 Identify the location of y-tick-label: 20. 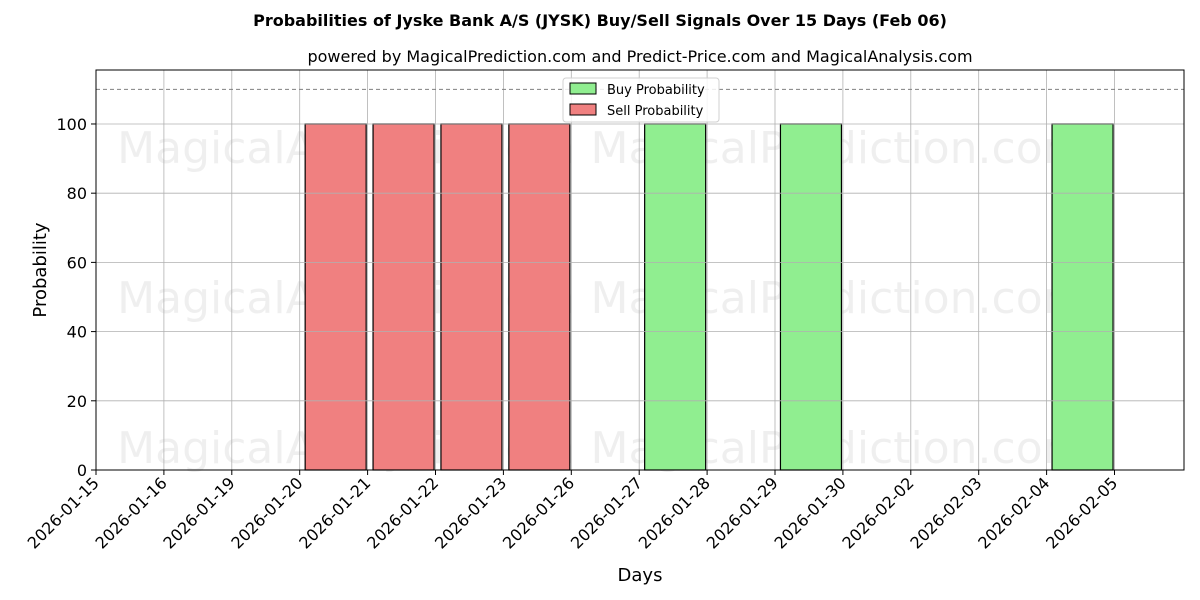
(77, 401).